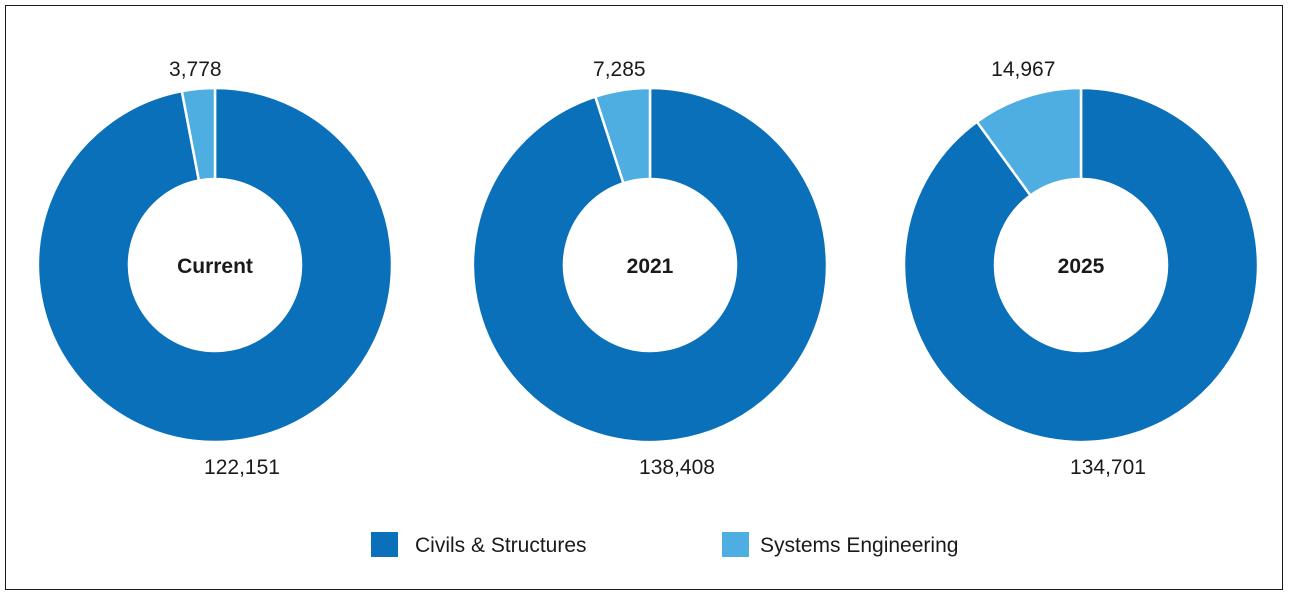 The height and width of the screenshot is (596, 1290). Describe the element at coordinates (1023, 69) in the screenshot. I see `data-label-systems-engineering: 14,967` at that location.